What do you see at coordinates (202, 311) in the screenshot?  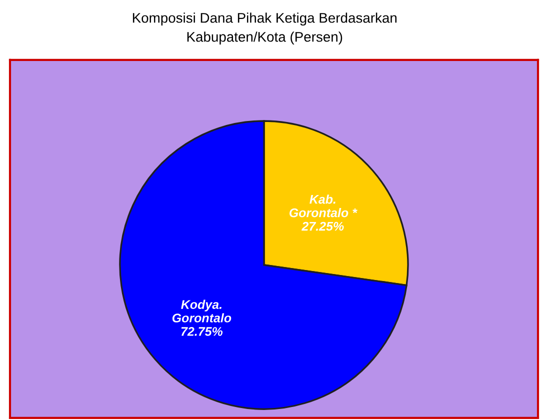 I see `slice-label: Kodya. Gorontalo` at bounding box center [202, 311].